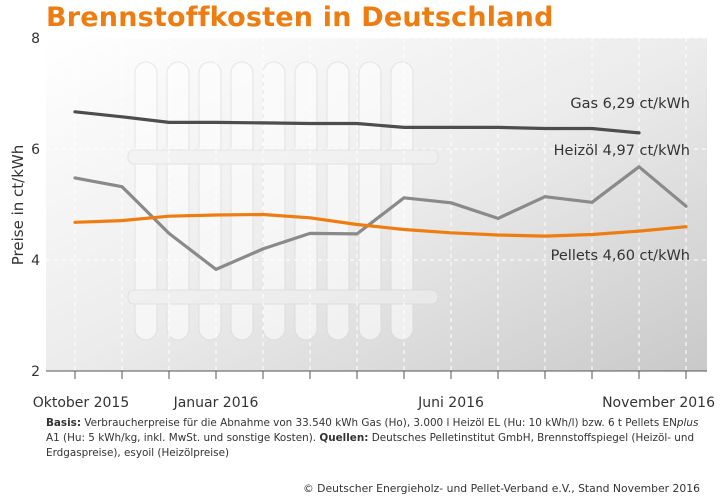 Image resolution: width=722 pixels, height=500 pixels. What do you see at coordinates (357, 122) in the screenshot?
I see `series-line-gas` at bounding box center [357, 122].